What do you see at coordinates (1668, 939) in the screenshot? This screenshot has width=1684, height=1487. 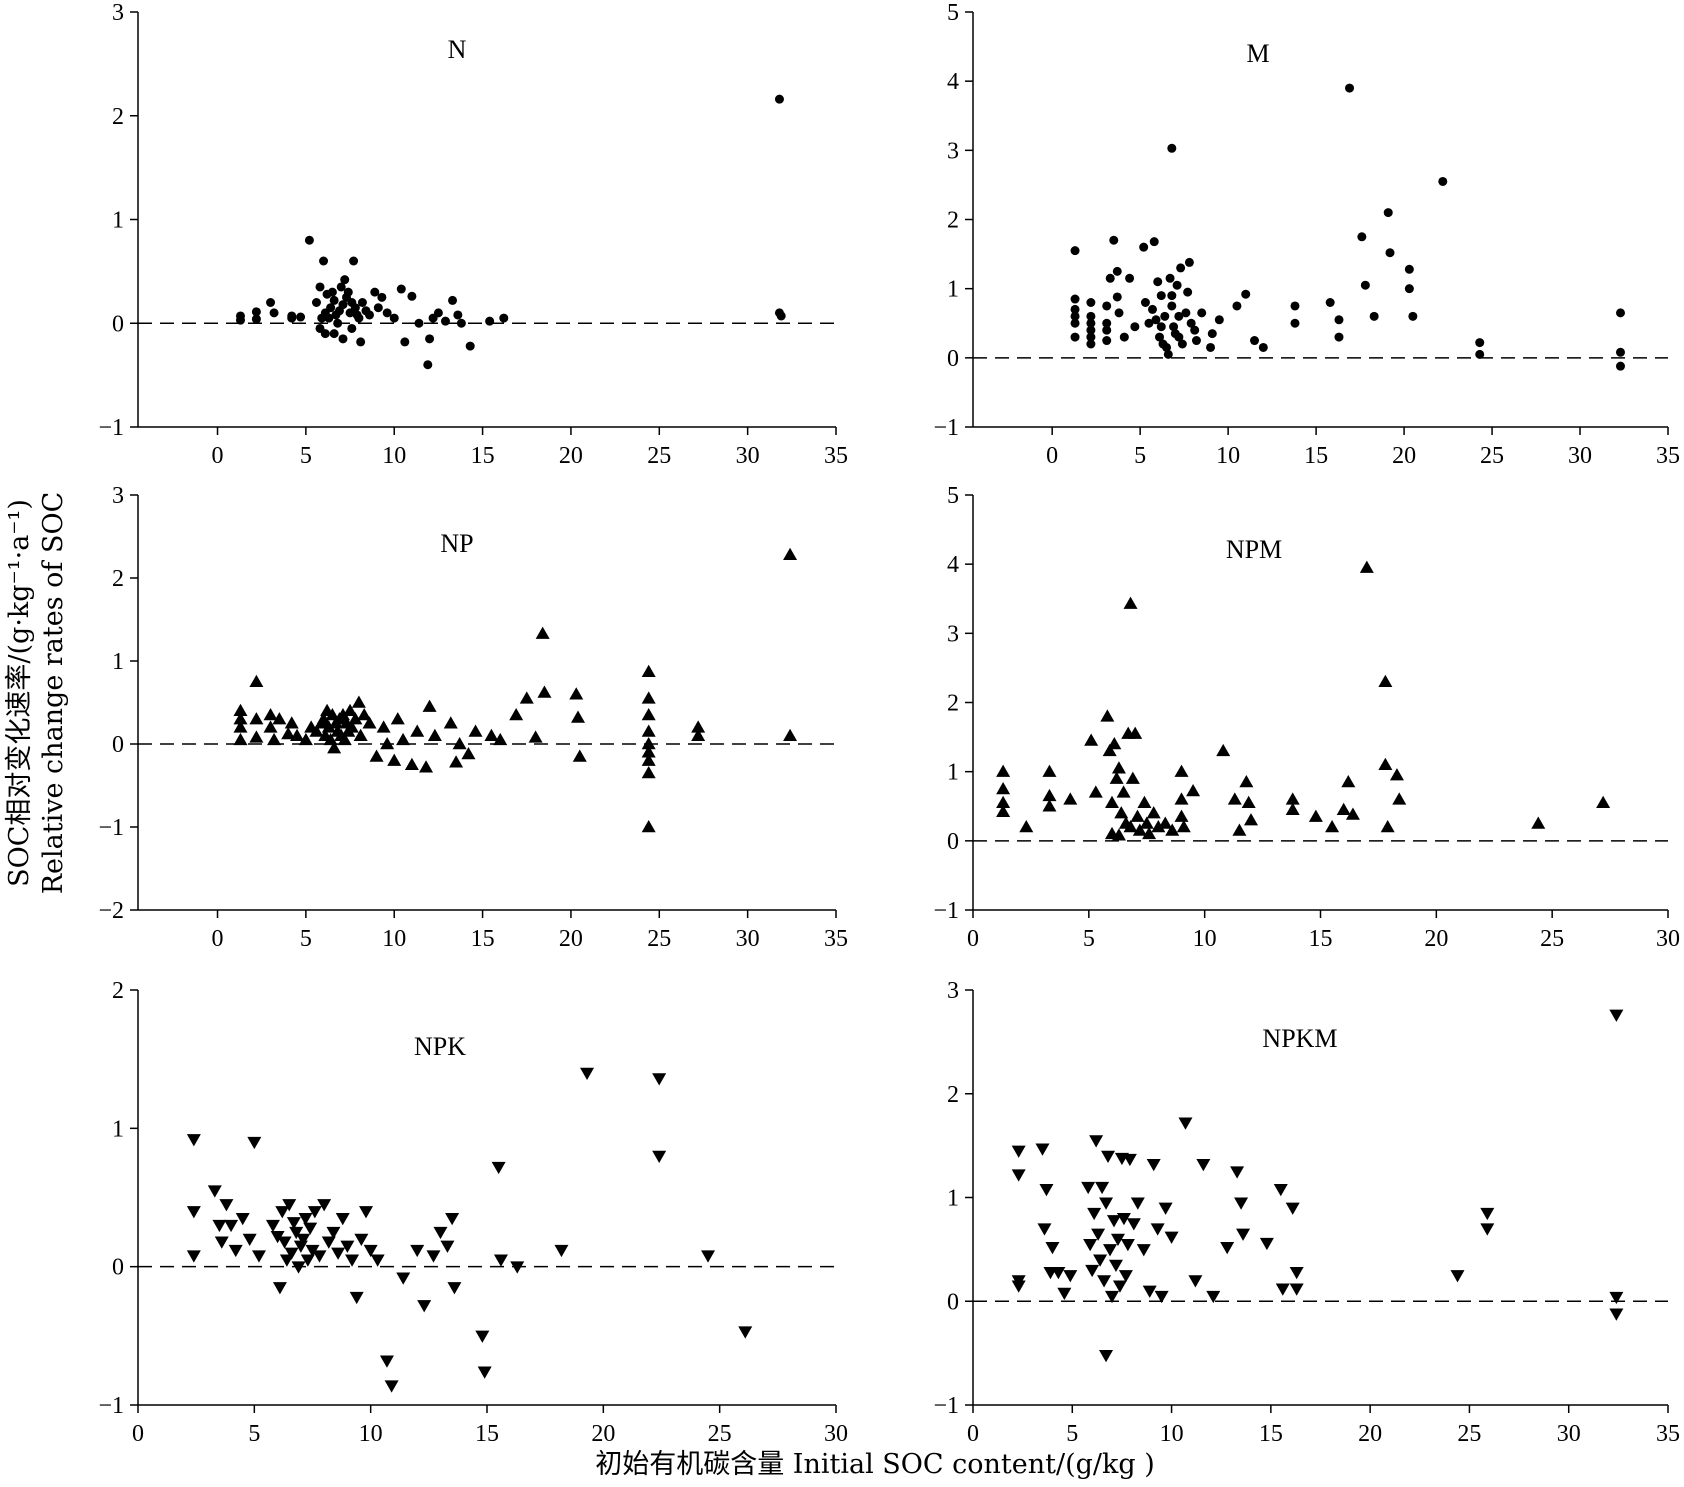 I see `x-tick-label: 30` at bounding box center [1668, 939].